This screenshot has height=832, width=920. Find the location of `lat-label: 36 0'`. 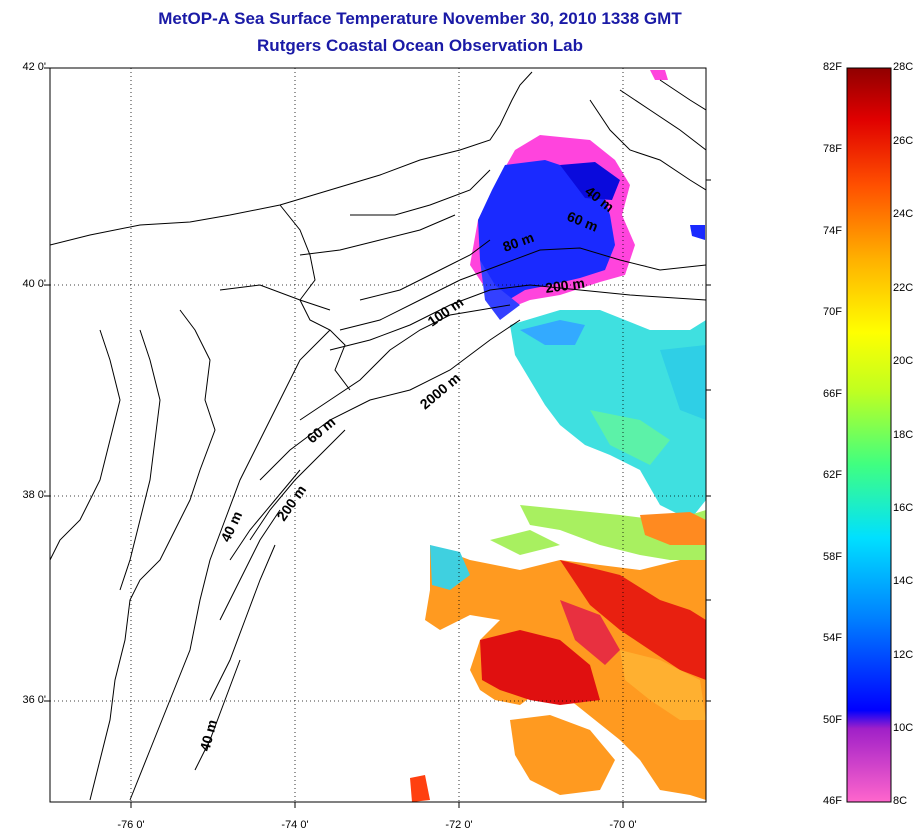

lat-label: 36 0' is located at coordinates (34, 700).